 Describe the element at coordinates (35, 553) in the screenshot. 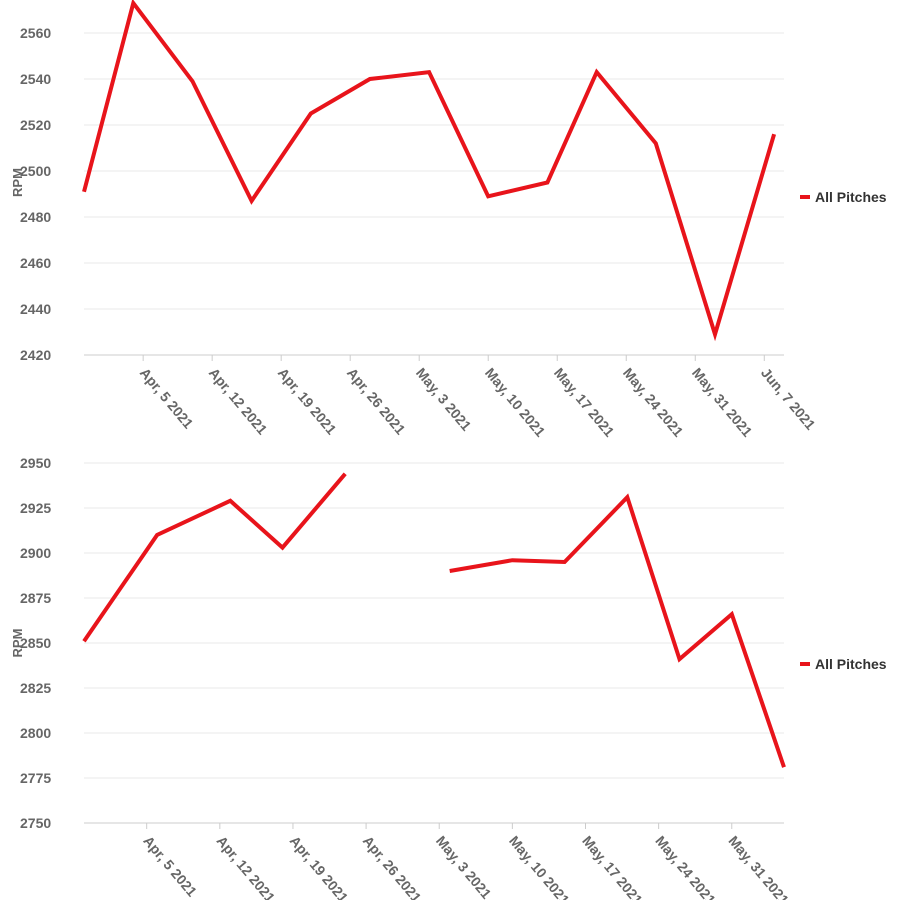

I see `y-tick-label: 2900` at that location.